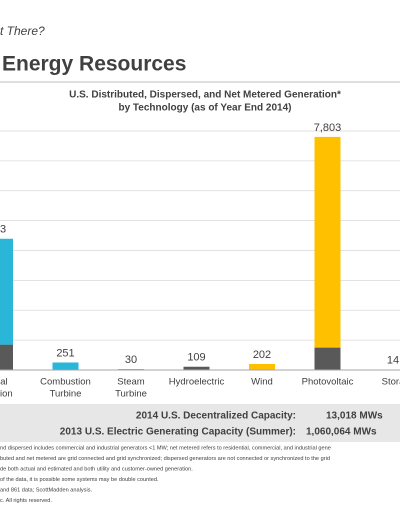 Image resolution: width=400 pixels, height=516 pixels. What do you see at coordinates (131, 382) in the screenshot?
I see `x-tick-label: Steam` at bounding box center [131, 382].